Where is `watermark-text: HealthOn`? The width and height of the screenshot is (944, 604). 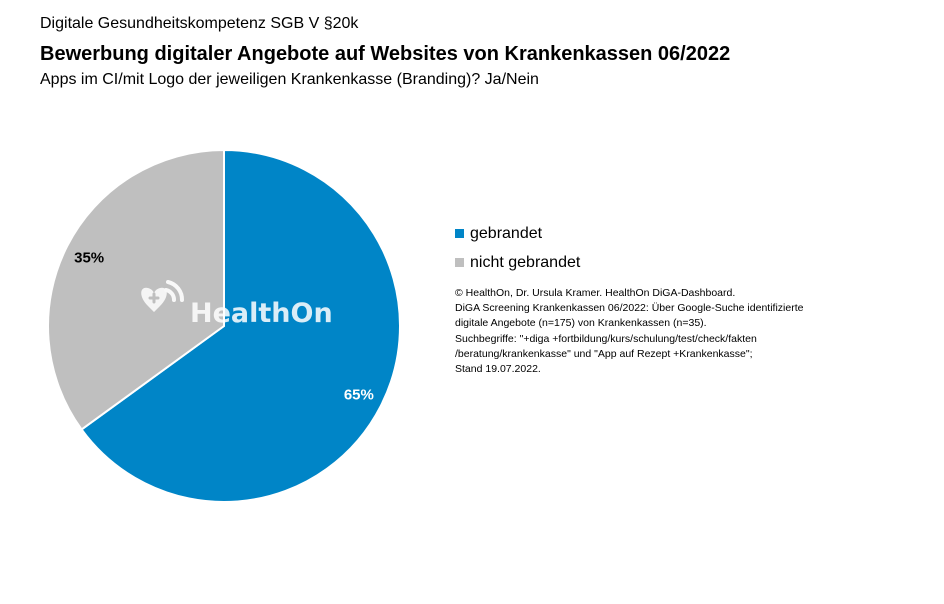
watermark-text: HealthOn is located at coordinates (261, 313).